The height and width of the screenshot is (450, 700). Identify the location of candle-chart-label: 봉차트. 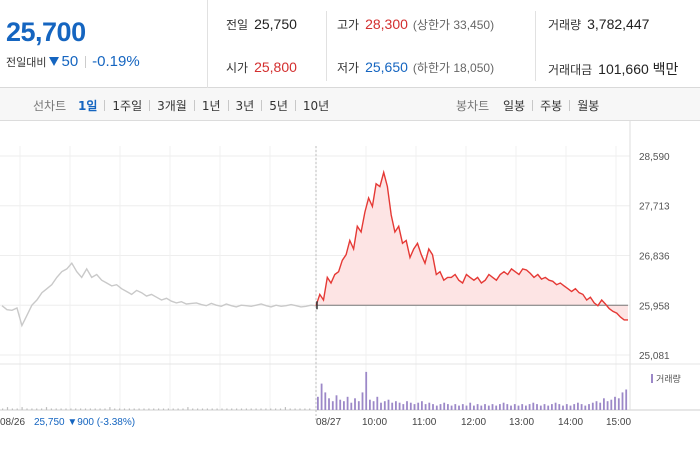
(473, 106).